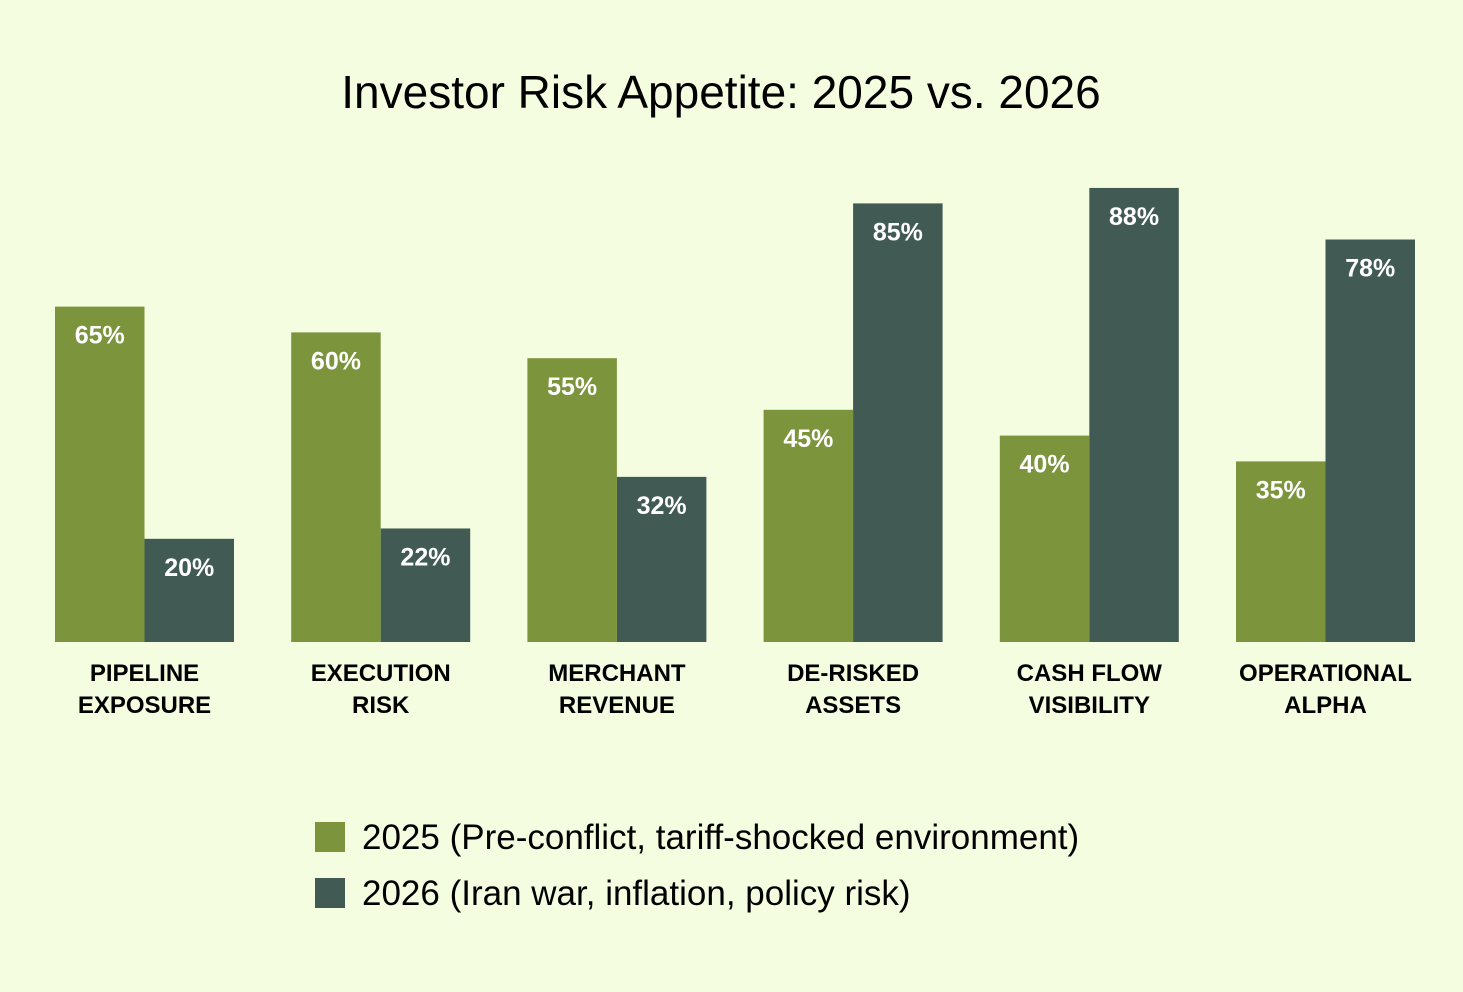 This screenshot has width=1463, height=992. What do you see at coordinates (425, 585) in the screenshot?
I see `bar-2026-execution-risk` at bounding box center [425, 585].